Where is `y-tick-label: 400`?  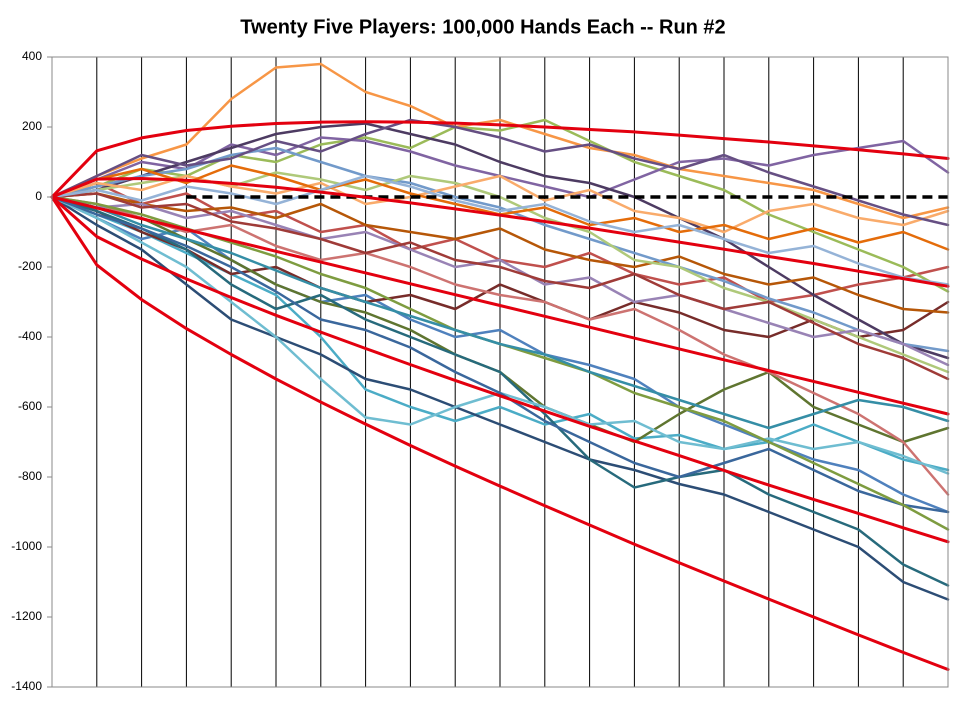
y-tick-label: 400 is located at coordinates (32, 56).